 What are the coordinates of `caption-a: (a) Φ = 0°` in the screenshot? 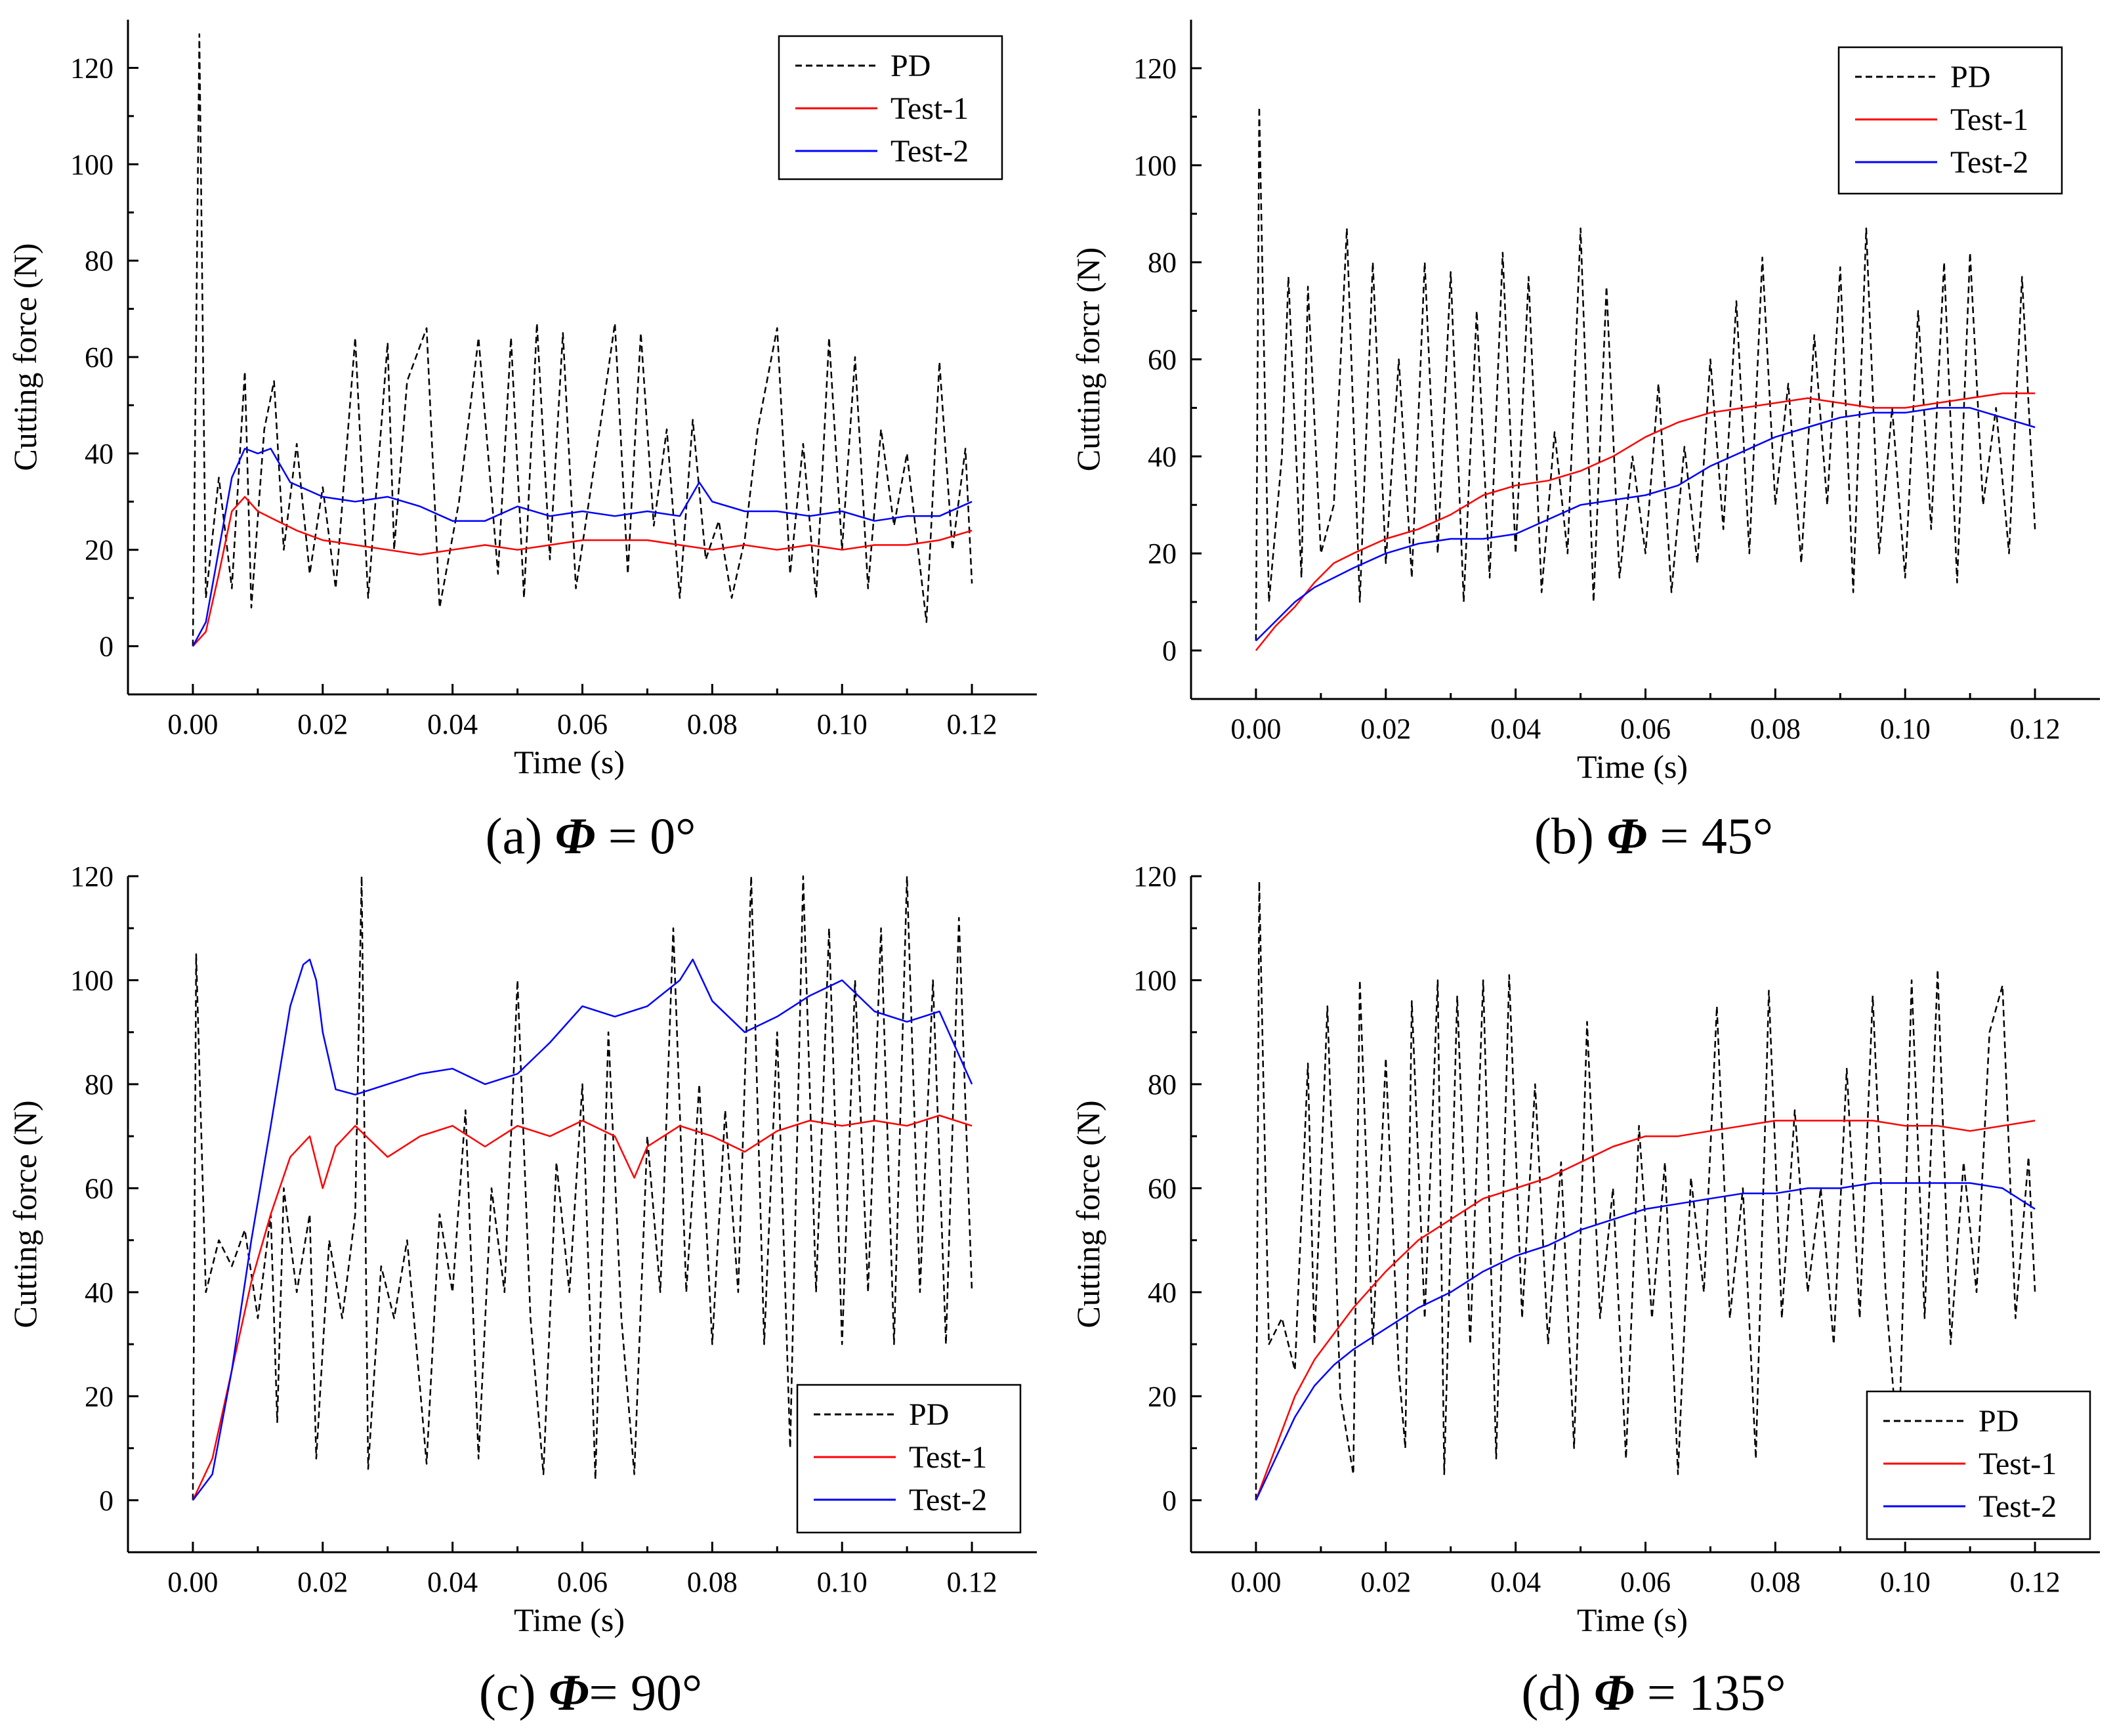 It's located at (591, 835).